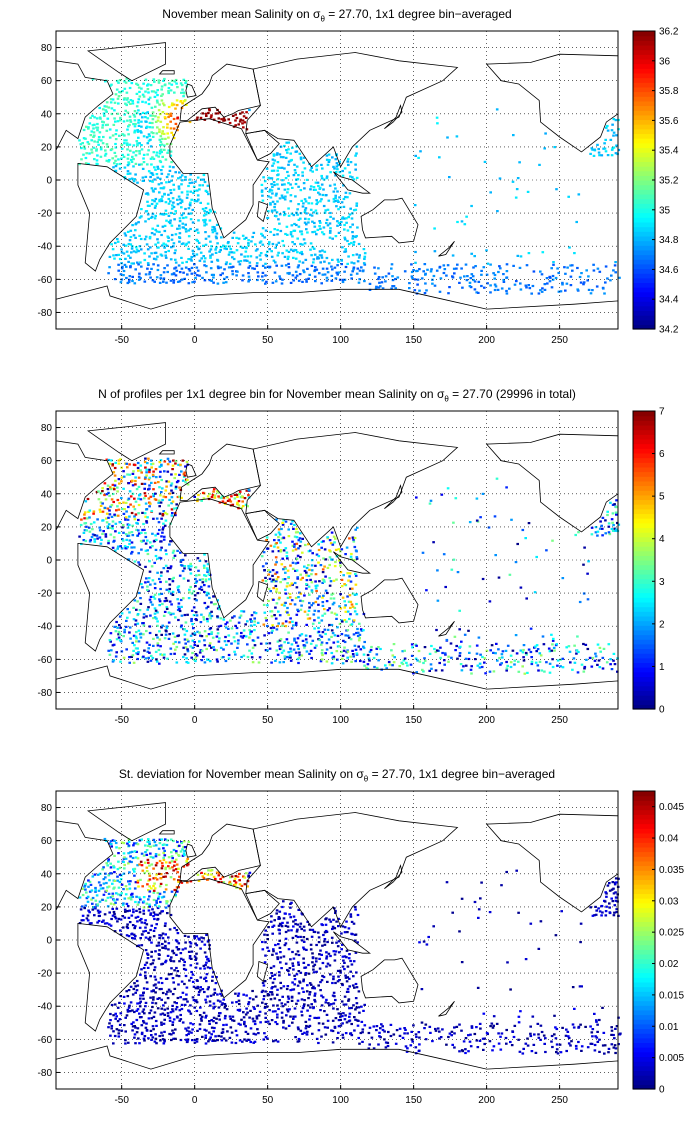 This screenshot has height=1140, width=696. Describe the element at coordinates (393, 117) in the screenshot. I see `coastline-japan` at that location.